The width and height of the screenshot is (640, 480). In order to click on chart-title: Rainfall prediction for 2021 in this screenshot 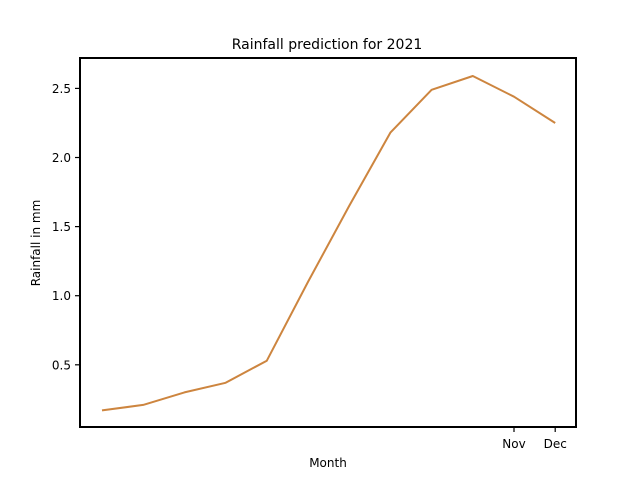, I will do `click(327, 45)`.